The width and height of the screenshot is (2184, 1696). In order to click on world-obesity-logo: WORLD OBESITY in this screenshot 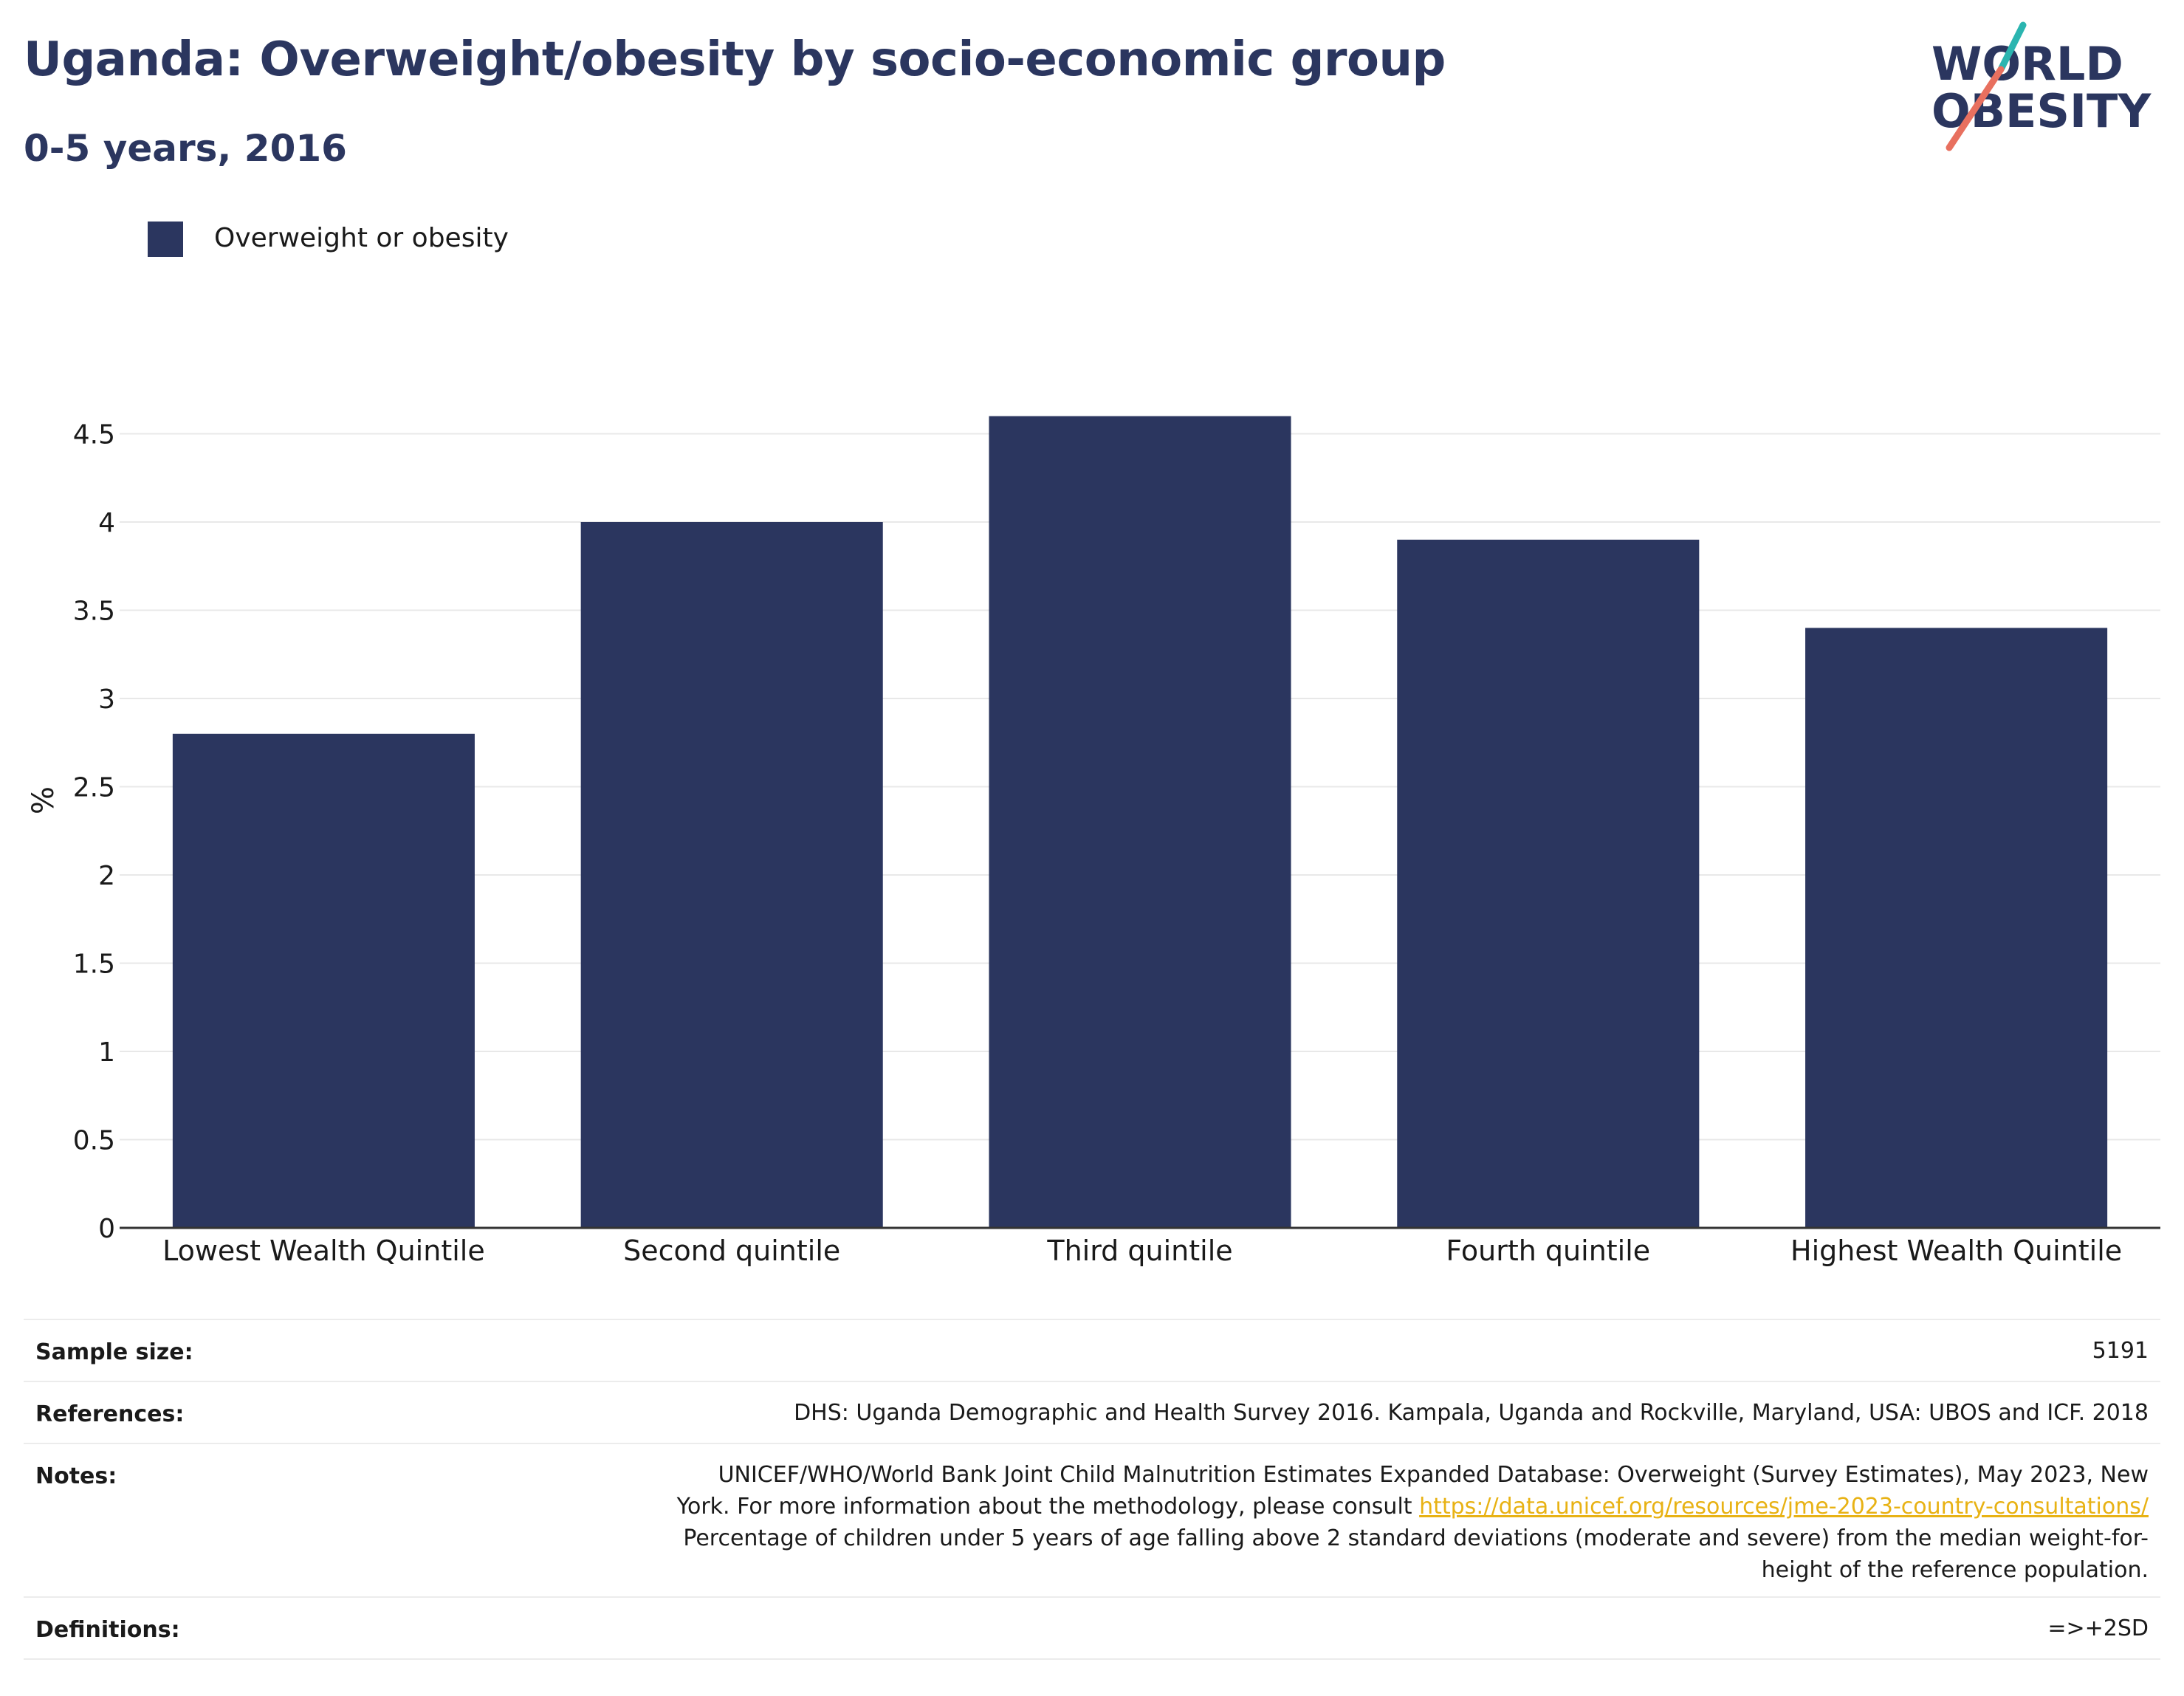, I will do `click(2046, 91)`.